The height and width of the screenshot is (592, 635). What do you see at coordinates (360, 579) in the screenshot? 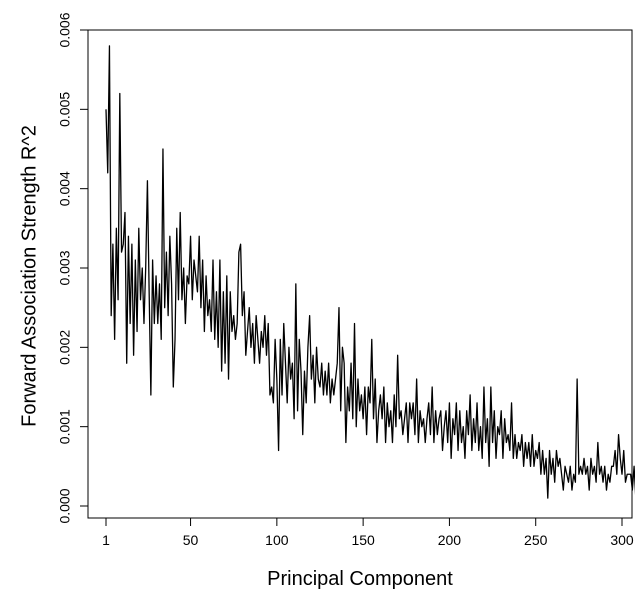
I see `x-axis-title: Principal Component` at bounding box center [360, 579].